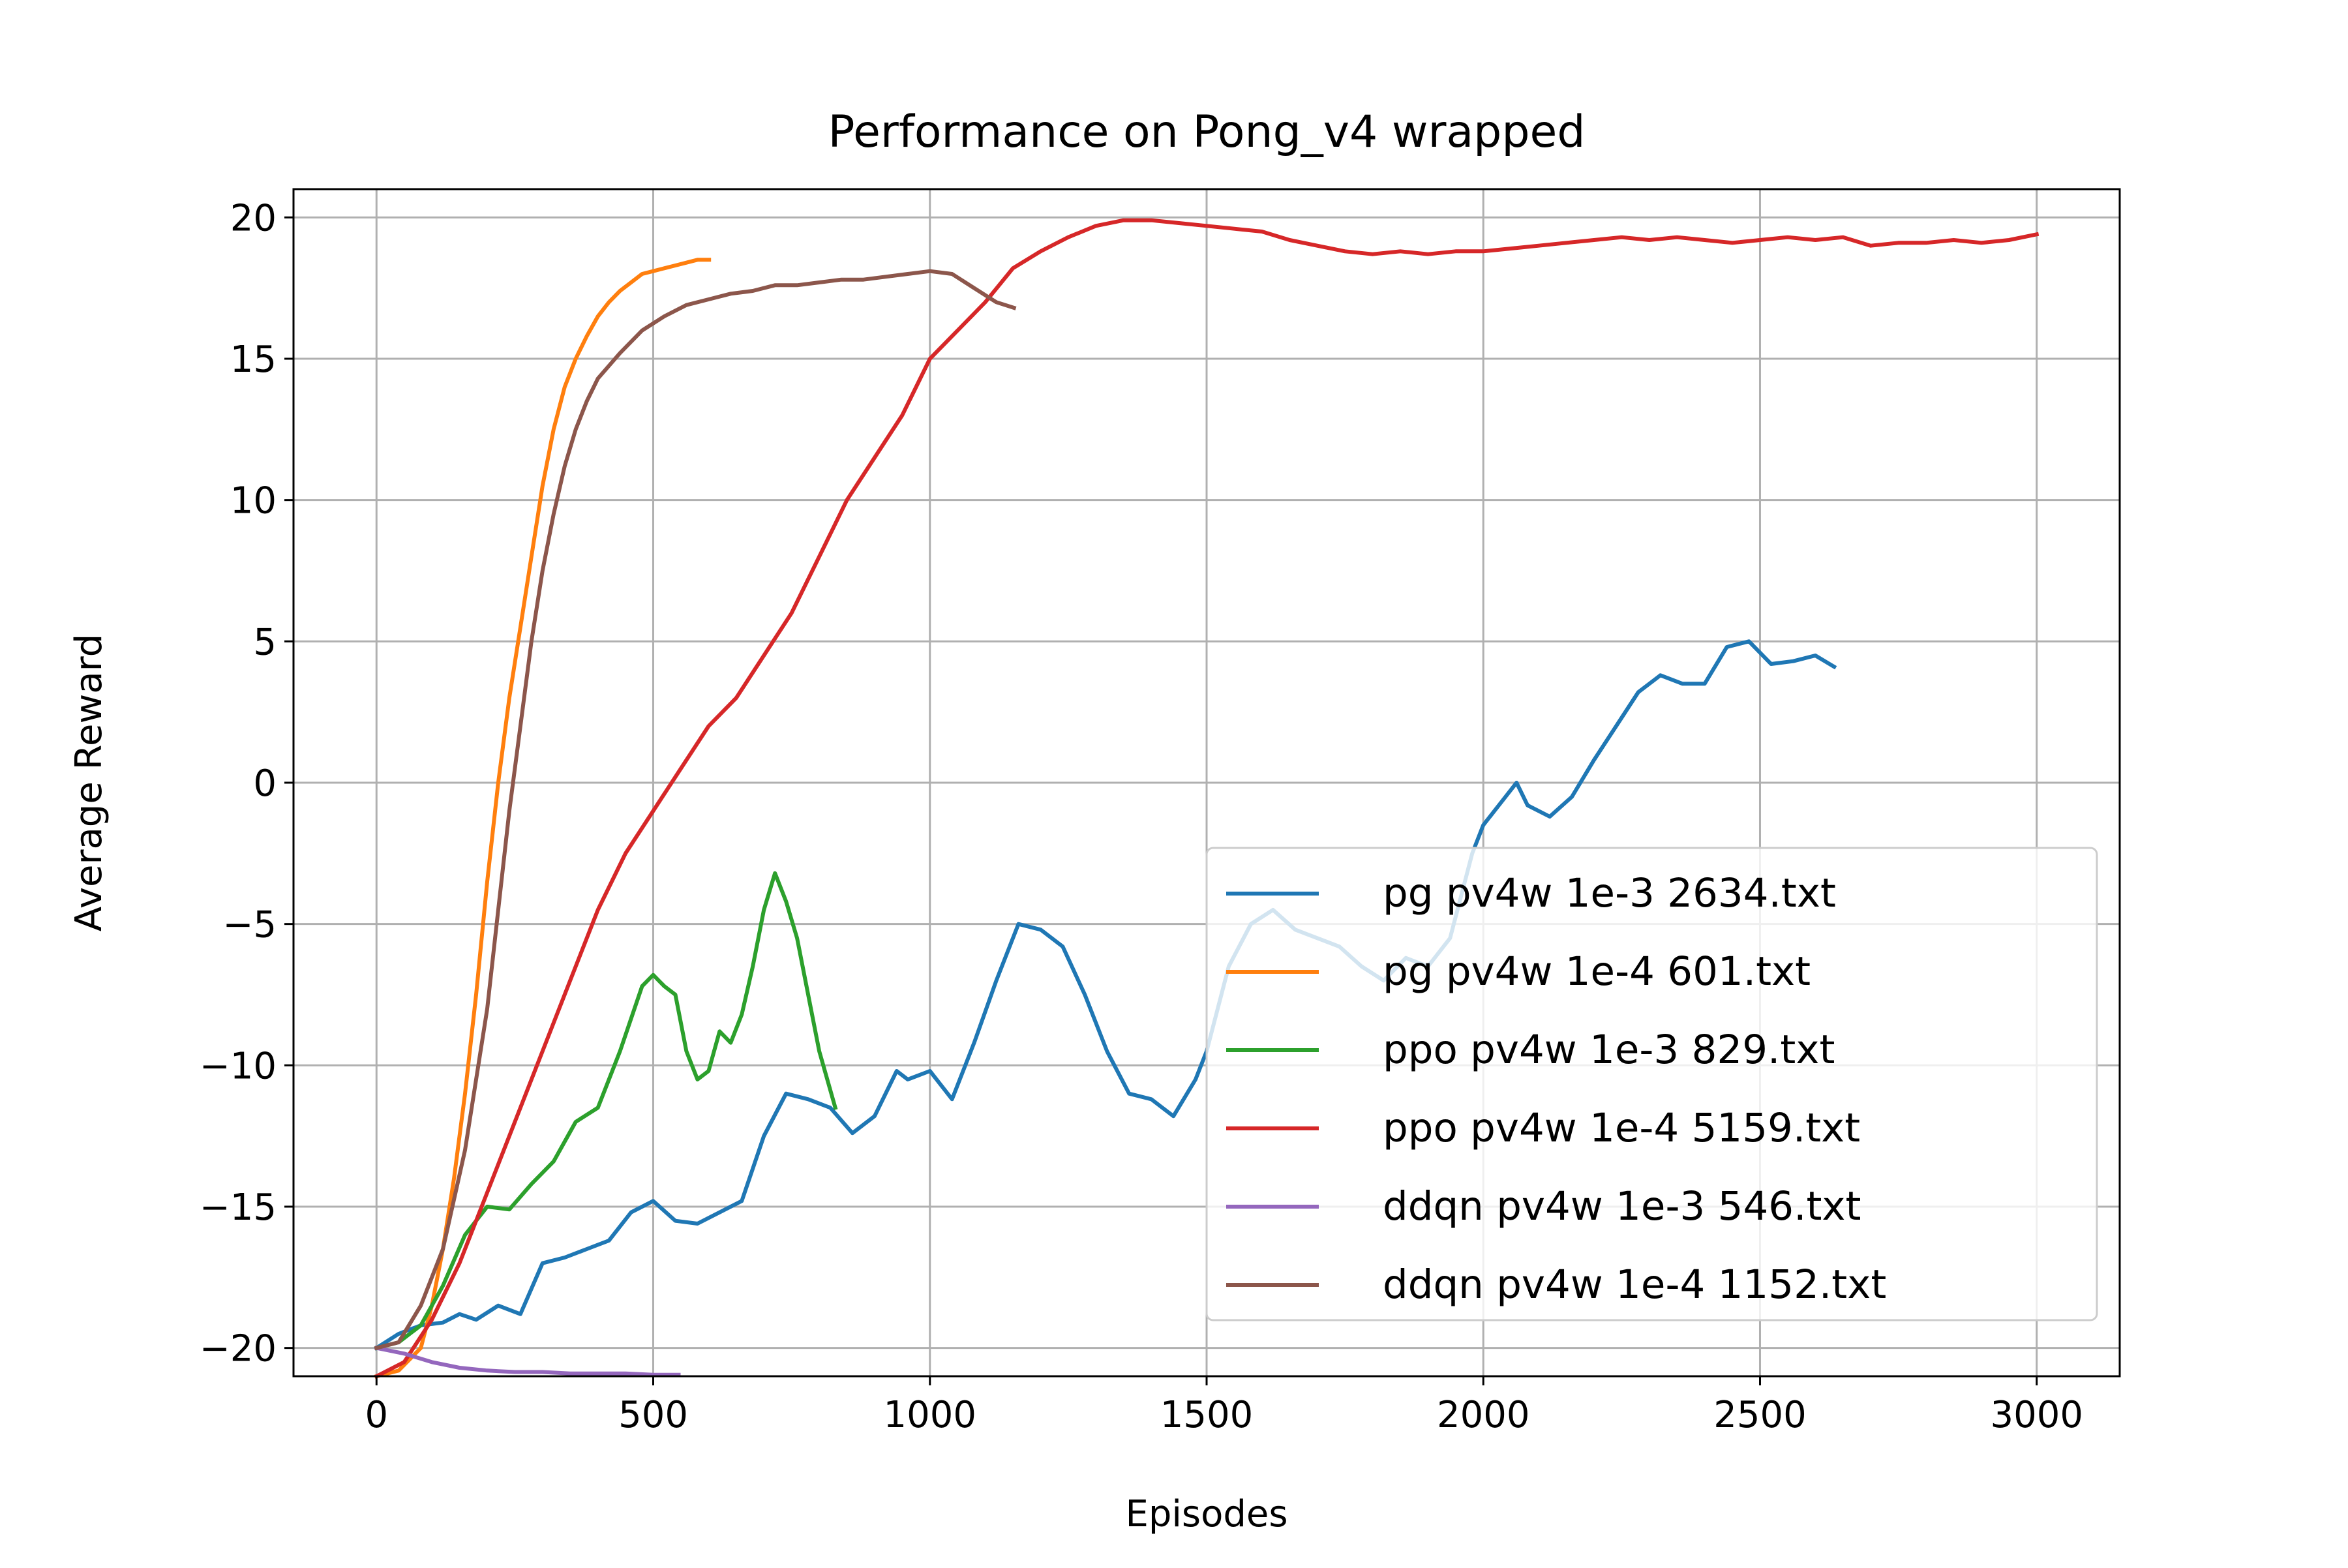 This screenshot has height=1568, width=2348. What do you see at coordinates (1760, 1415) in the screenshot?
I see `x-tick-label: 2500` at bounding box center [1760, 1415].